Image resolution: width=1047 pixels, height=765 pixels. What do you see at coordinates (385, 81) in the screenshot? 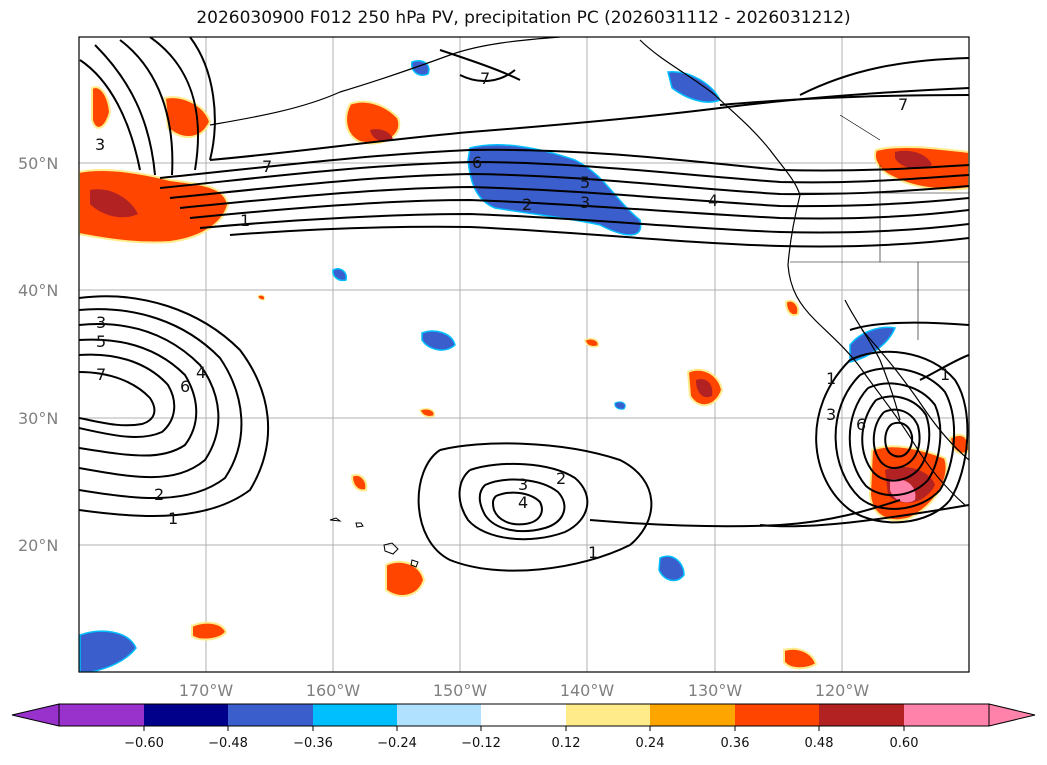
I see `alaska-coast` at bounding box center [385, 81].